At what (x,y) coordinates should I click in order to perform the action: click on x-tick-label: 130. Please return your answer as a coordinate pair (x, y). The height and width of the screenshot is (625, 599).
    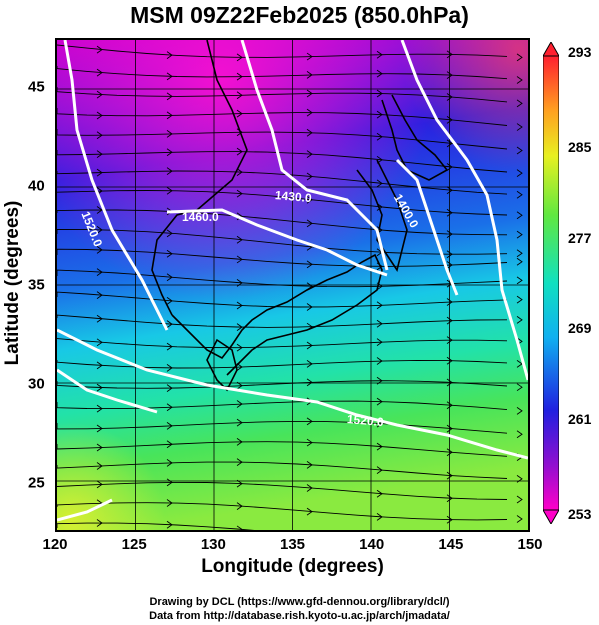
    Looking at the image, I should click on (213, 544).